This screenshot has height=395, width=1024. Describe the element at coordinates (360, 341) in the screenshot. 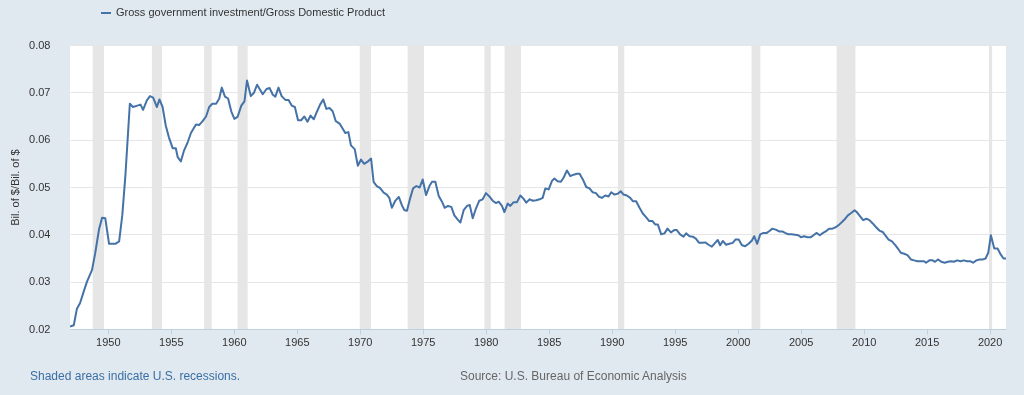

I see `x-tick-label: 1970` at that location.